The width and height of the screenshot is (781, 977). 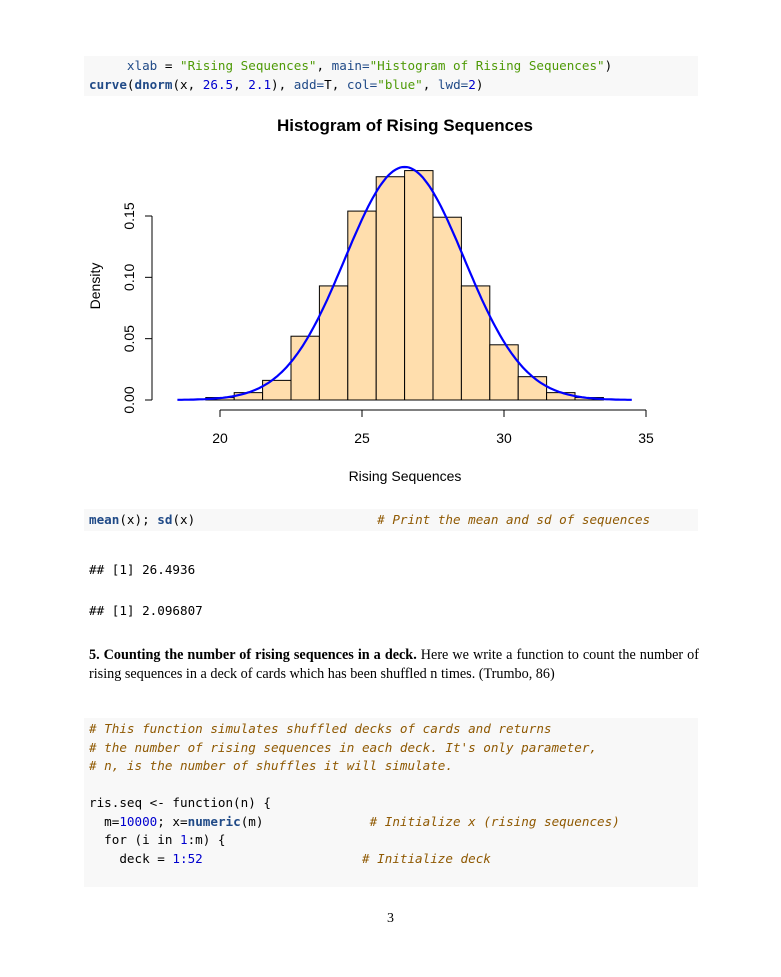 I want to click on code-token: mean, so click(x=104, y=519).